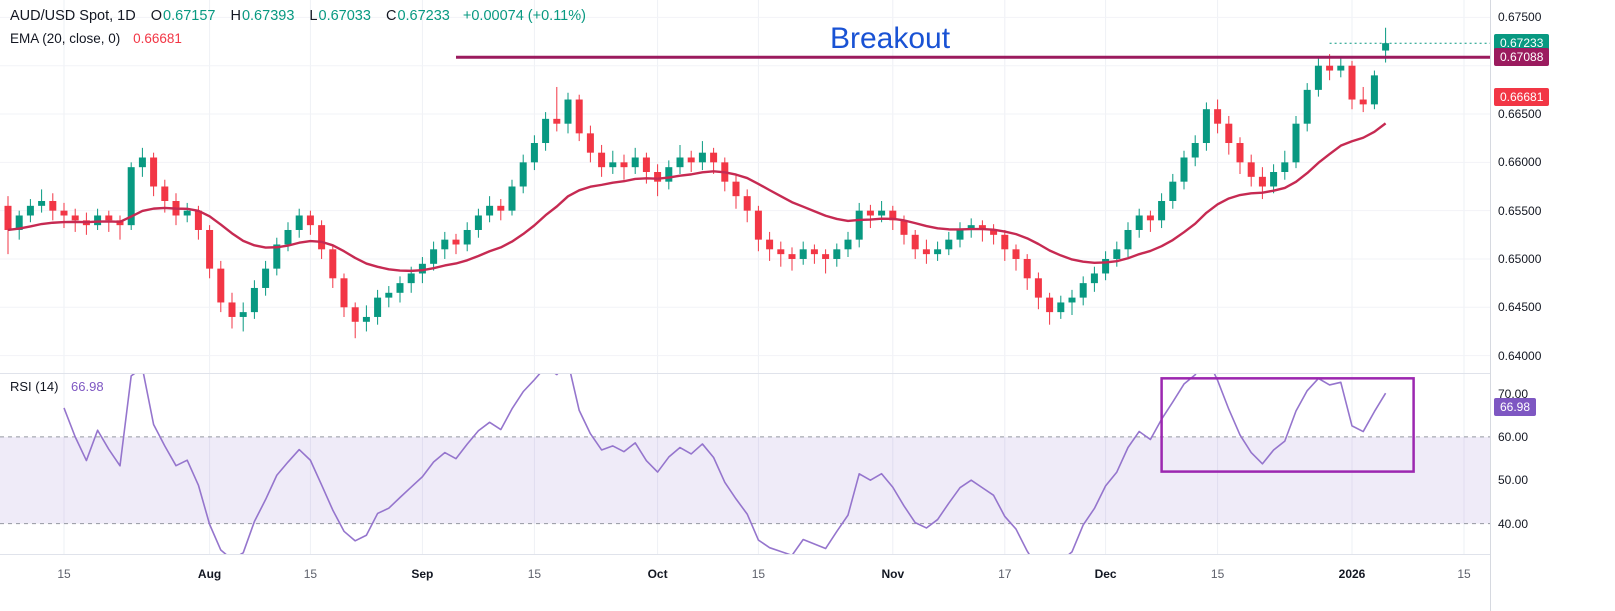  Describe the element at coordinates (1005, 574) in the screenshot. I see `time-axis-label: 17` at that location.